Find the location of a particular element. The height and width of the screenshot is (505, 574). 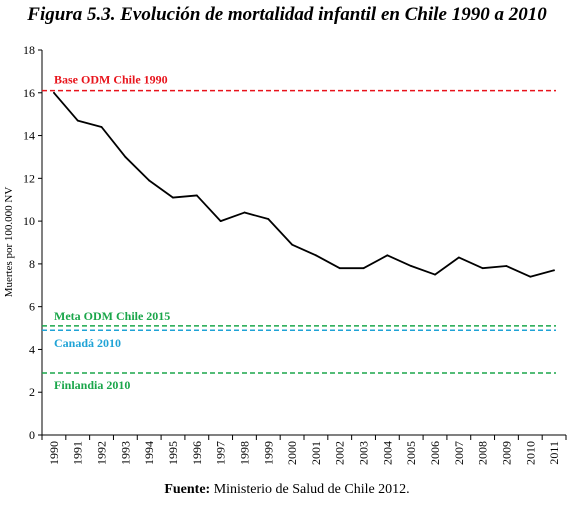

y-tick-label: 8 is located at coordinates (32, 264).